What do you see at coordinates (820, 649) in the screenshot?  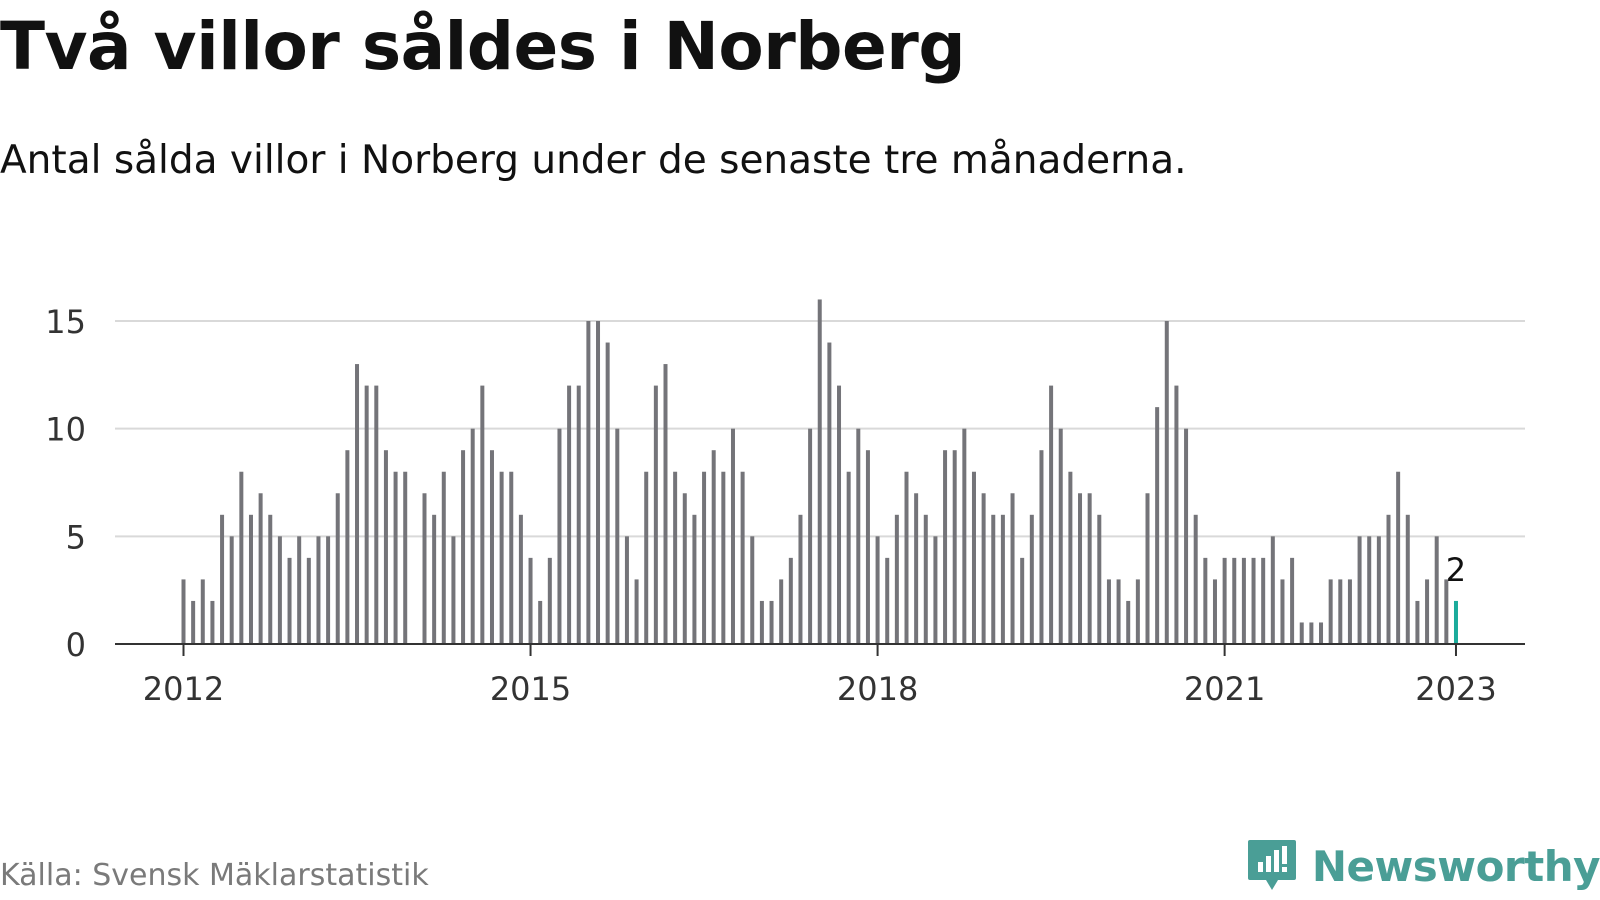 I see `axes` at bounding box center [820, 649].